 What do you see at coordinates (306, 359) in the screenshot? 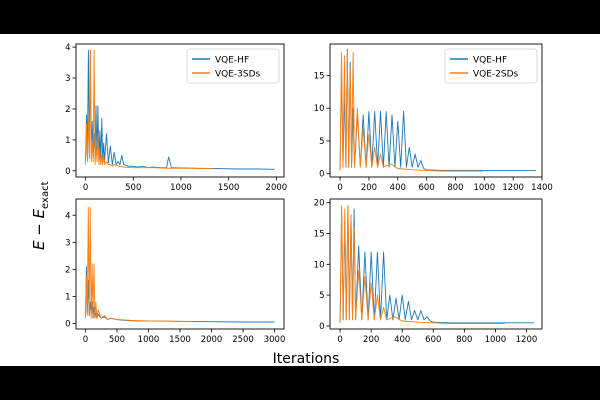
I see `x-axis-main-label: Iterations` at bounding box center [306, 359].